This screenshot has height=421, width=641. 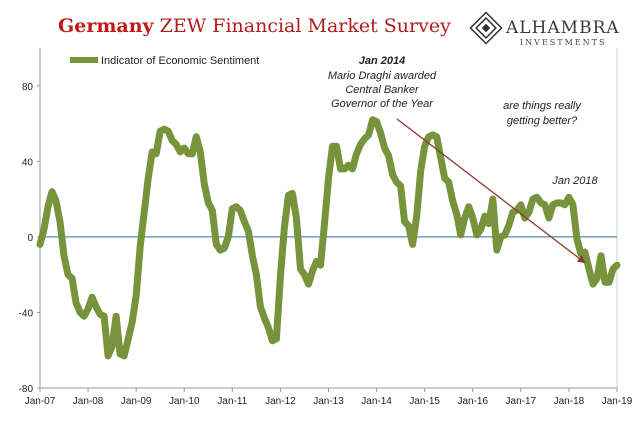 I want to click on chart-title: Germany ZEW Financial Market Survey, so click(x=254, y=26).